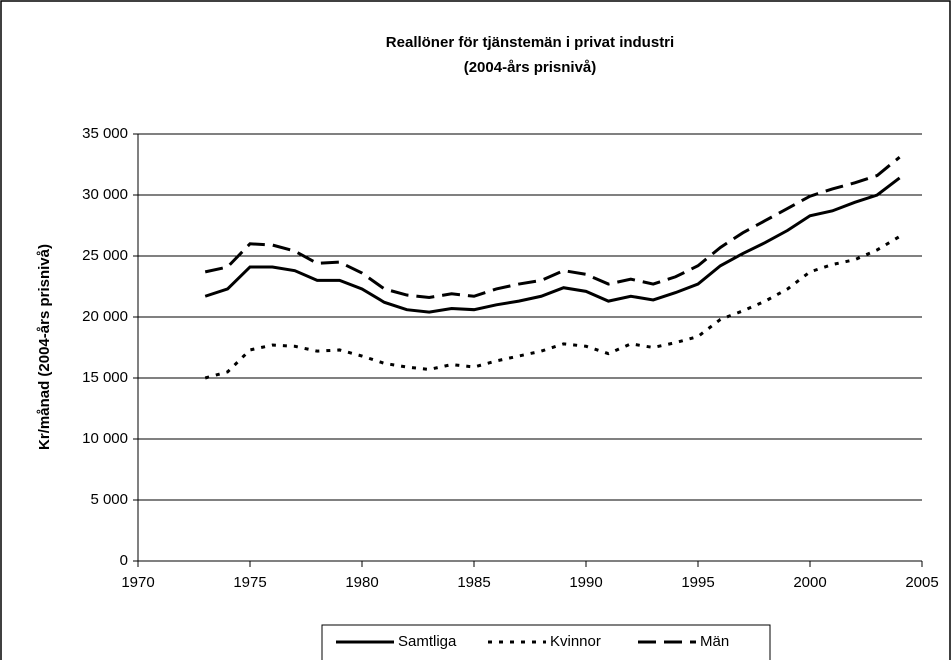 This screenshot has width=952, height=660. I want to click on y-tick-label: 25 000, so click(105, 255).